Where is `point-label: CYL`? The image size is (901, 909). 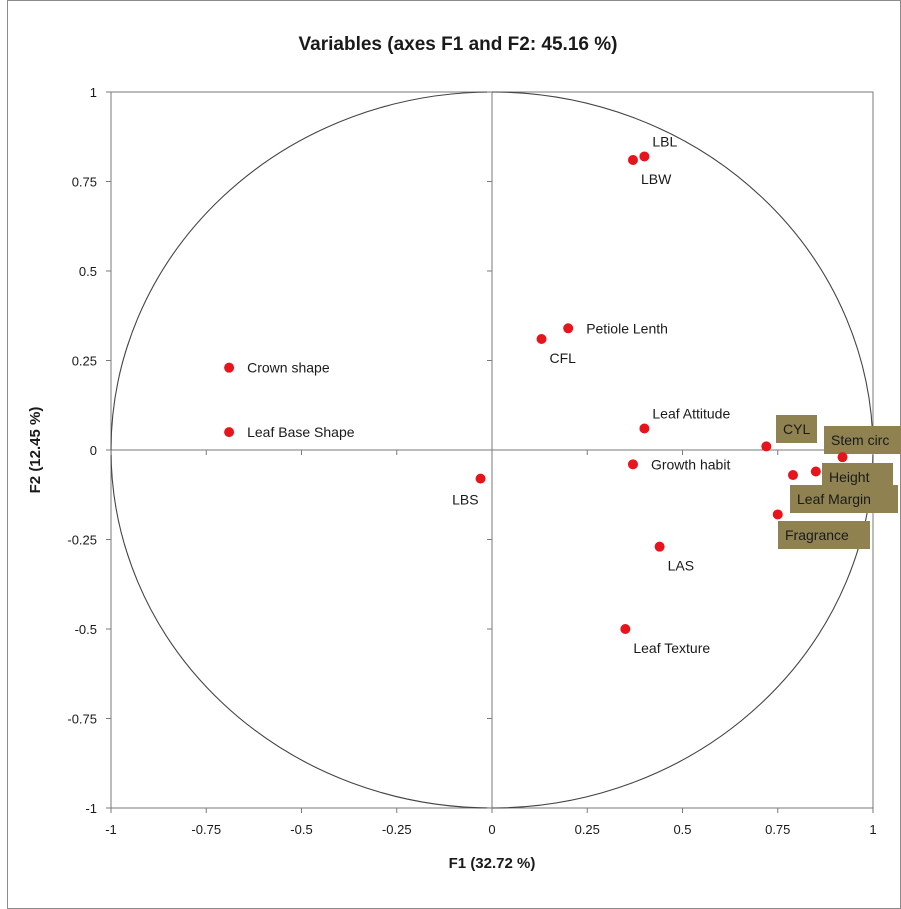 point-label: CYL is located at coordinates (796, 429).